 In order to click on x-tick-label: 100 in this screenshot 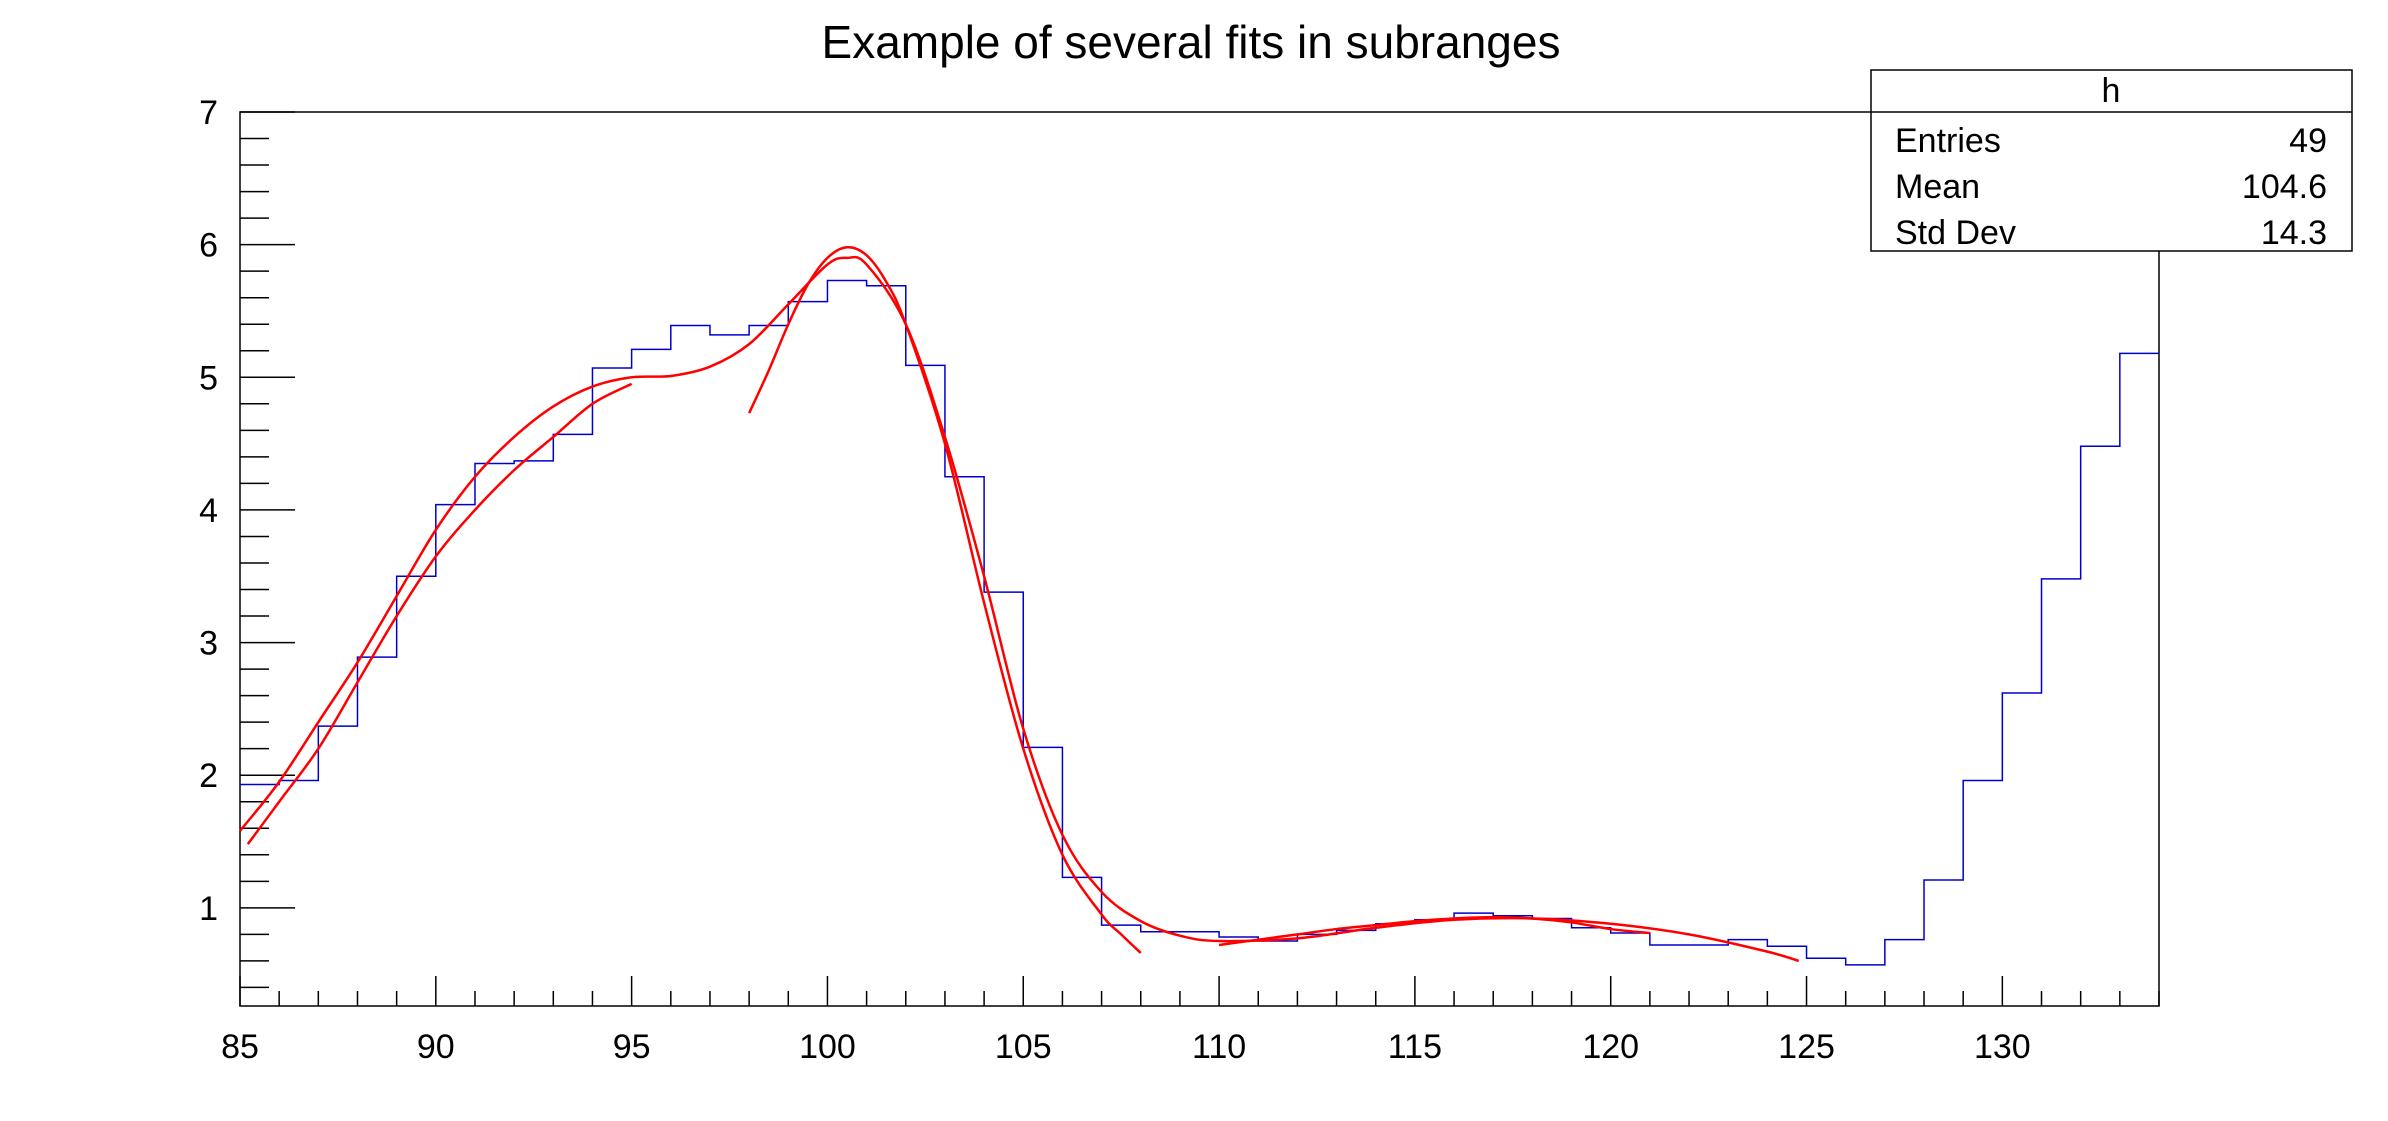, I will do `click(827, 1047)`.